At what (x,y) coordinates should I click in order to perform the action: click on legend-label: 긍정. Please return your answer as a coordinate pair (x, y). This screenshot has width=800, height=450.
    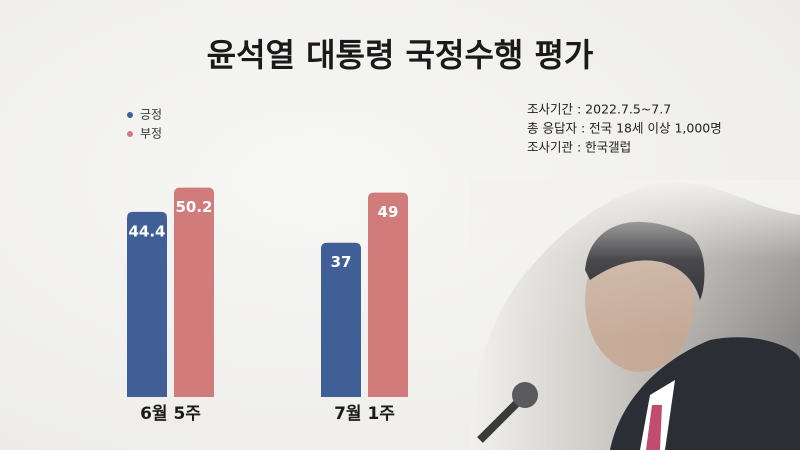
    Looking at the image, I should click on (151, 115).